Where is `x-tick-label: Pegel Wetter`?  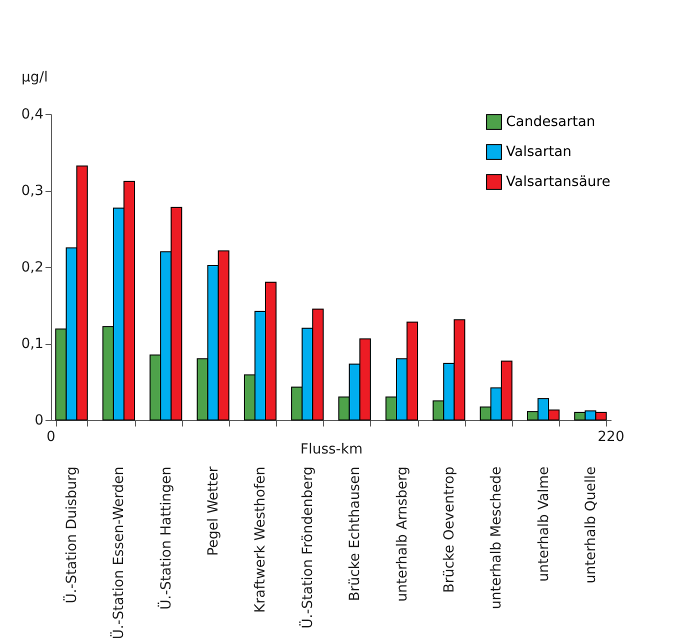
x-tick-label: Pegel Wetter is located at coordinates (214, 511).